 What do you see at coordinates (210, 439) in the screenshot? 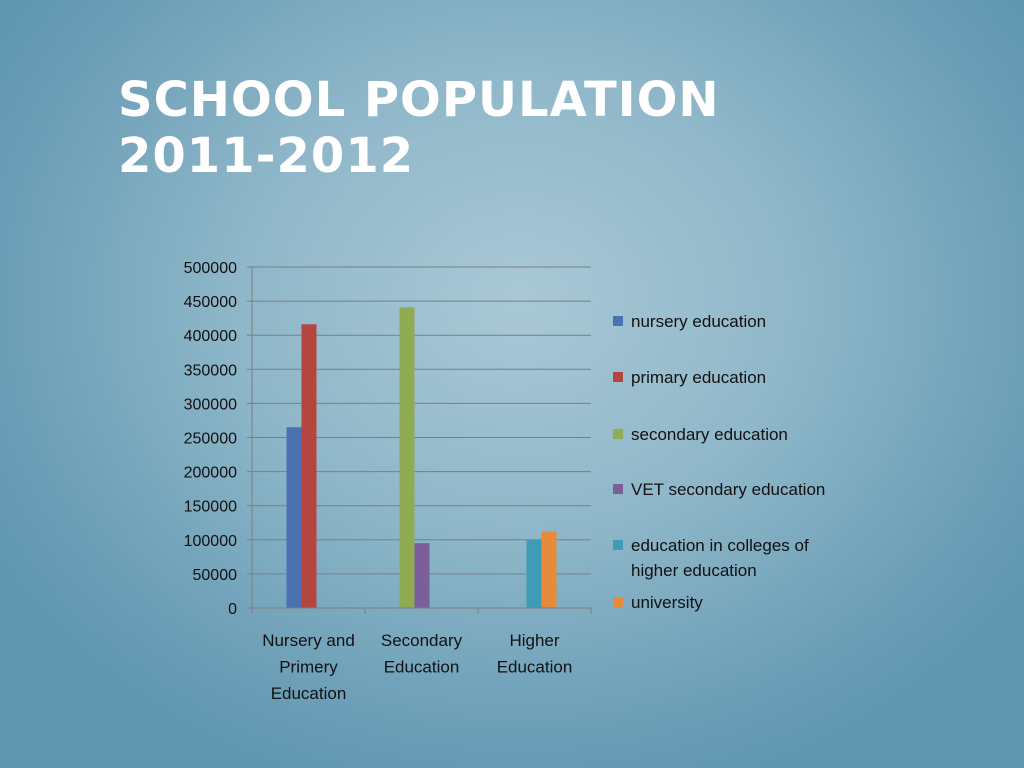
I see `y-tick-label: 250000` at bounding box center [210, 439].